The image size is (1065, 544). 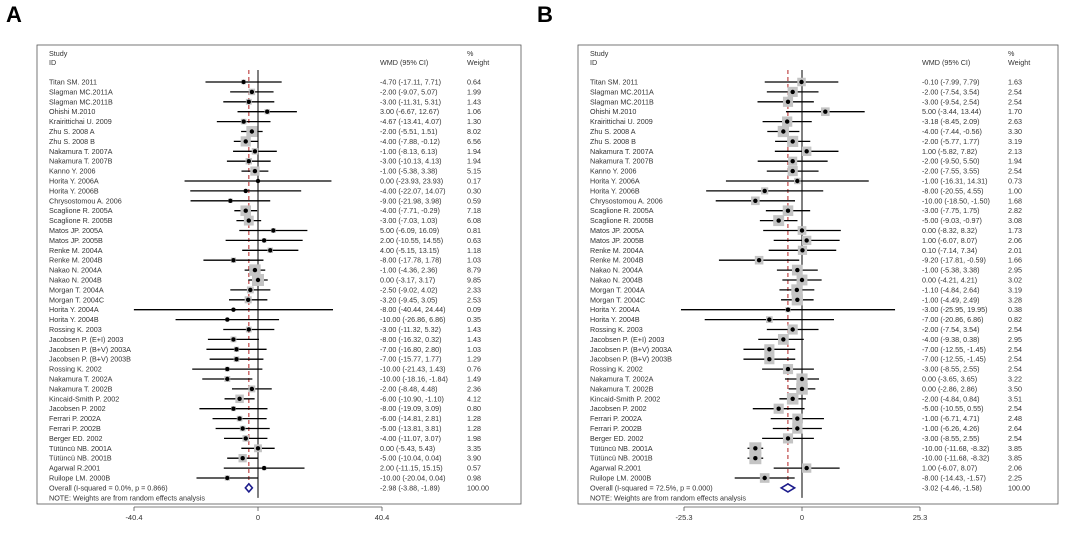 I want to click on study-ci: -2.00 (-9.50, 5.50), so click(x=951, y=161).